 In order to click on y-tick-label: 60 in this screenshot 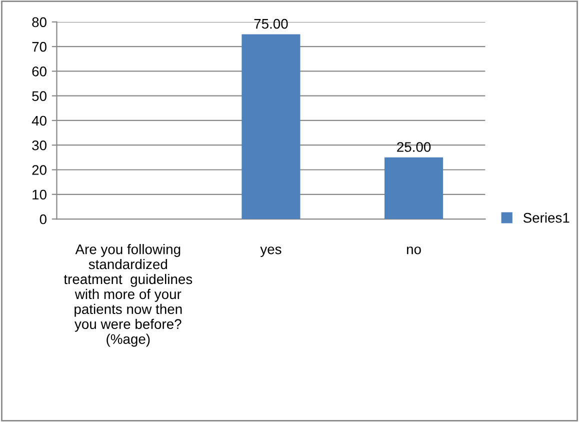, I will do `click(39, 71)`.